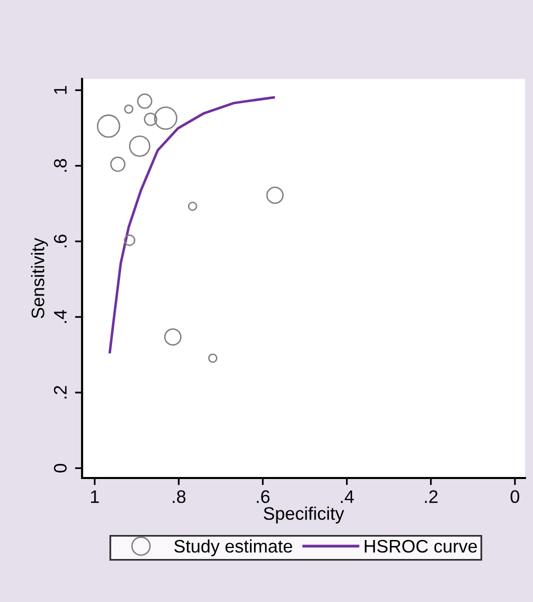 The image size is (533, 602). What do you see at coordinates (263, 497) in the screenshot?
I see `x-tick-label: .6` at bounding box center [263, 497].